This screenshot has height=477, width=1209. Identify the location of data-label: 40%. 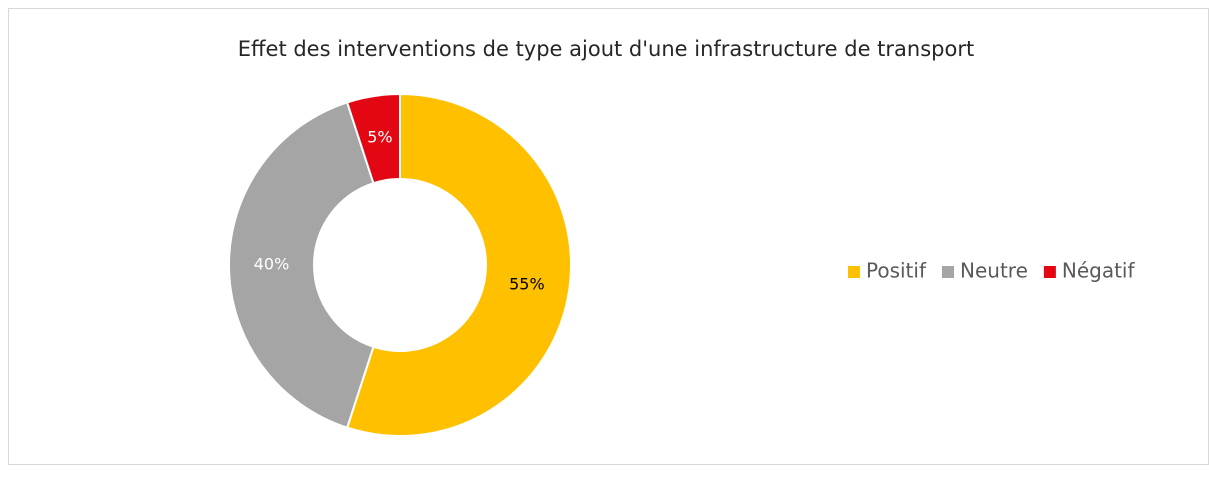
(272, 264).